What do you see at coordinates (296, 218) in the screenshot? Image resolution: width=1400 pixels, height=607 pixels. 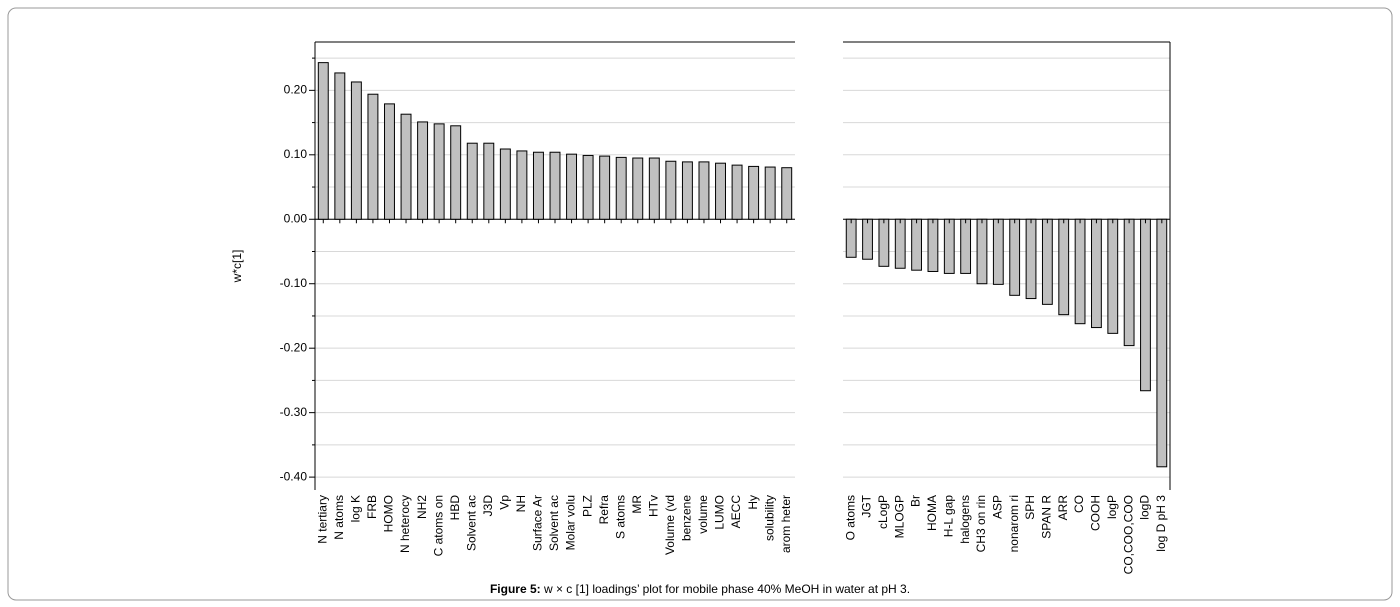 I see `y-tick-label: 0.00` at bounding box center [296, 218].